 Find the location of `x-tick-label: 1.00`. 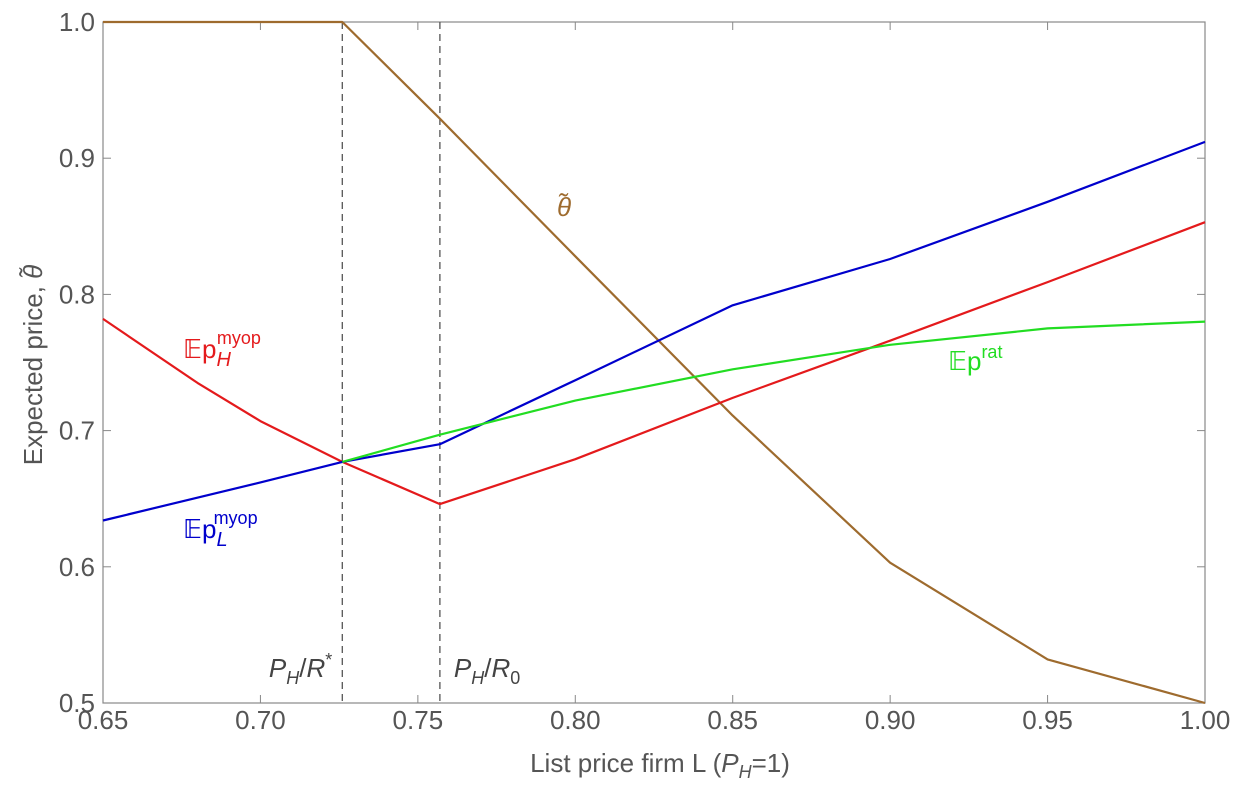

x-tick-label: 1.00 is located at coordinates (1205, 720).